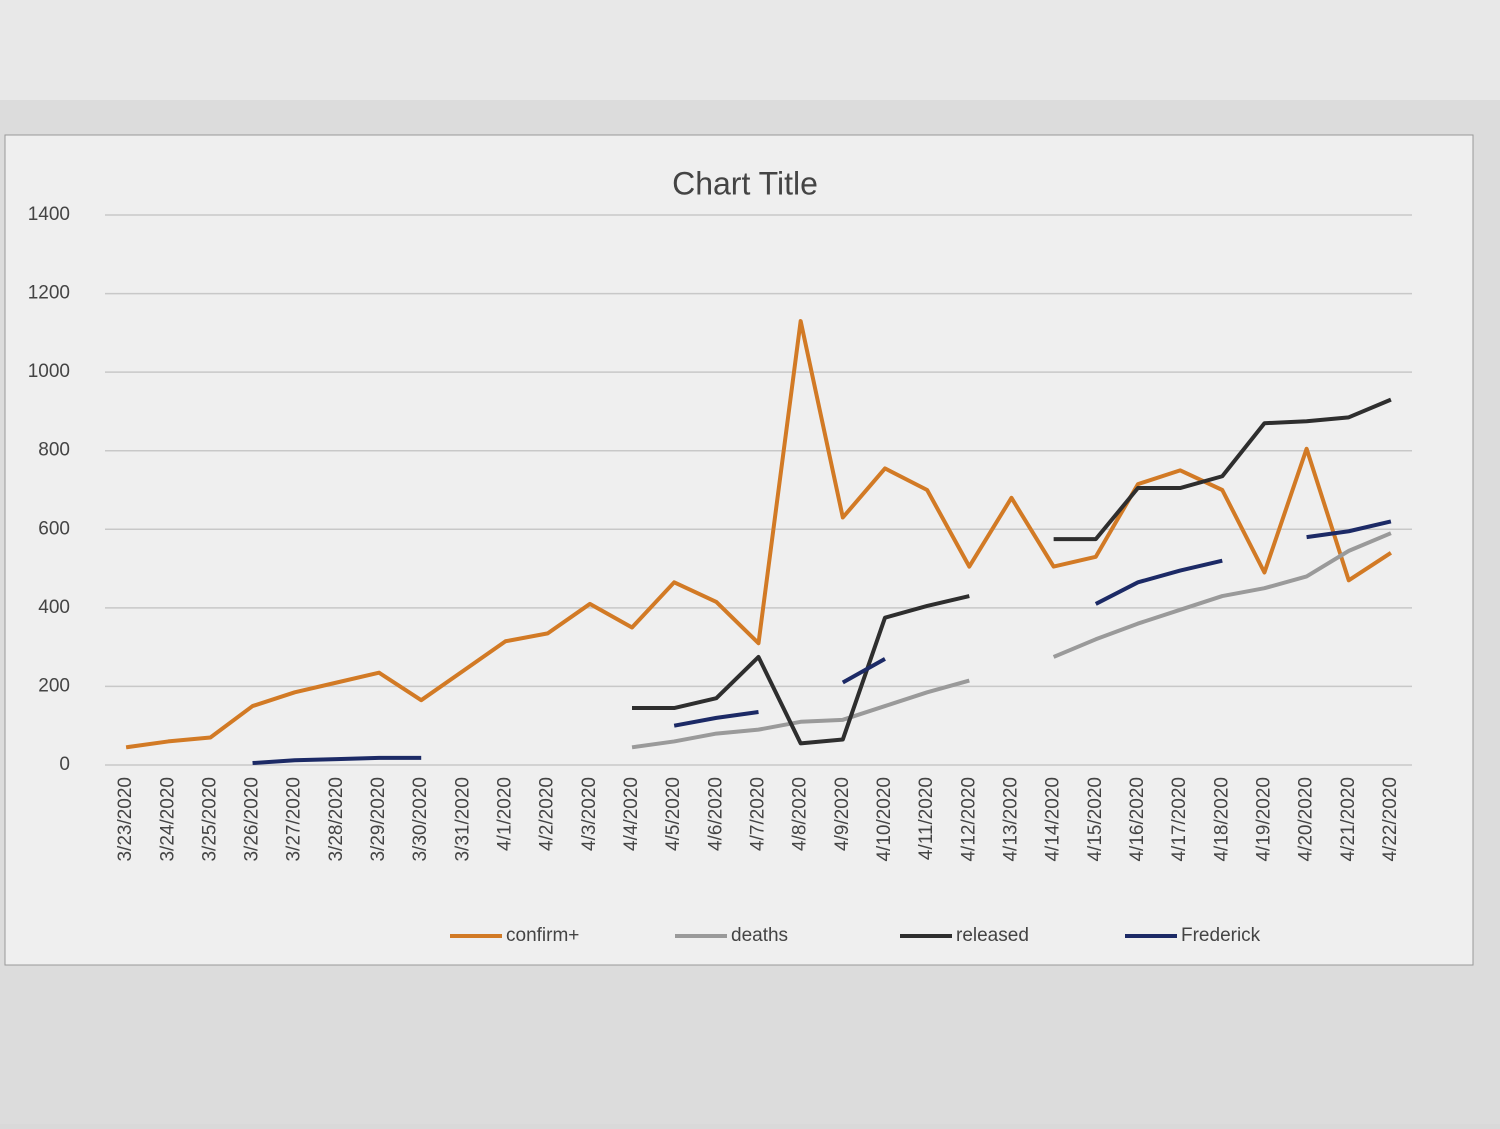  What do you see at coordinates (54, 607) in the screenshot?
I see `y-tick-label: 400` at bounding box center [54, 607].